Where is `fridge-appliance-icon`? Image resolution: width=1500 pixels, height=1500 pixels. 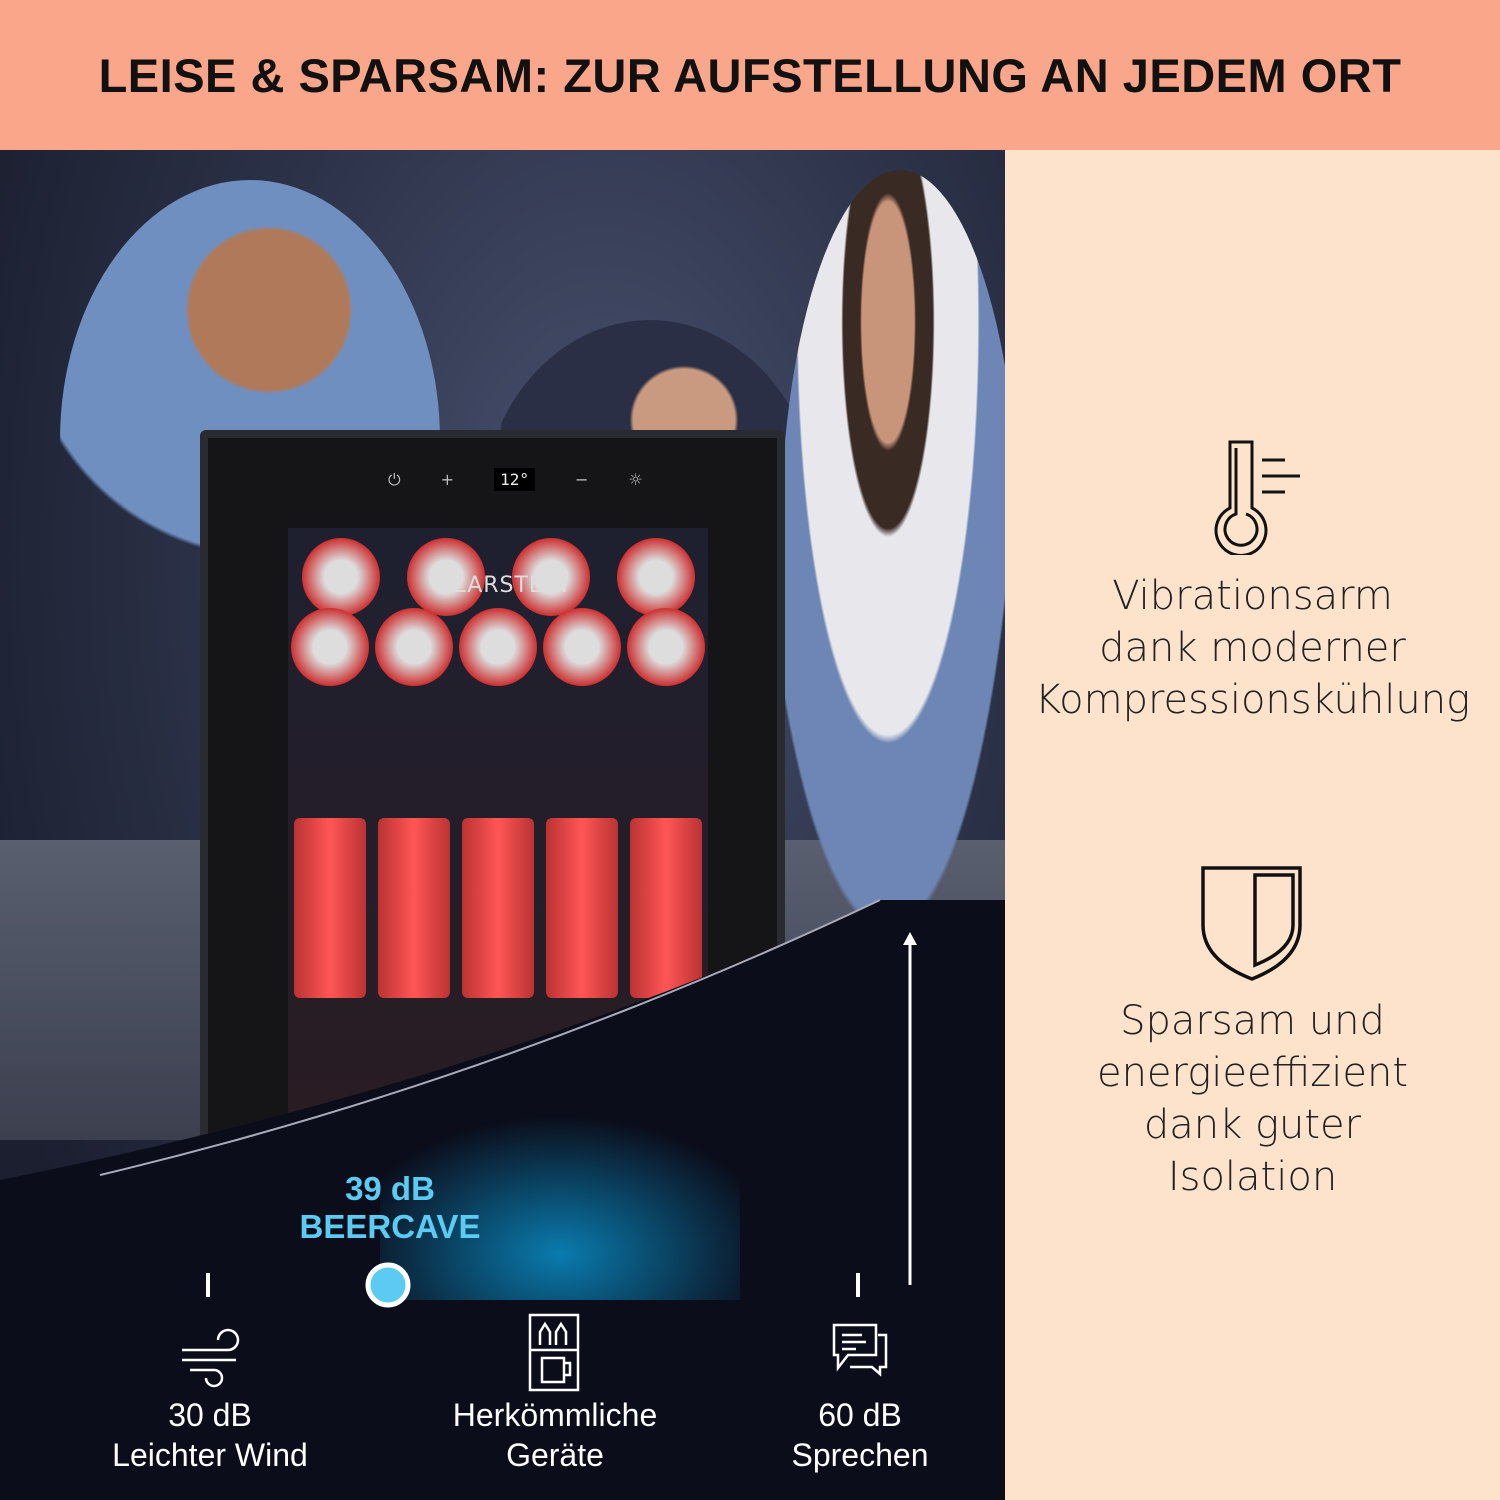
fridge-appliance-icon is located at coordinates (554, 1352).